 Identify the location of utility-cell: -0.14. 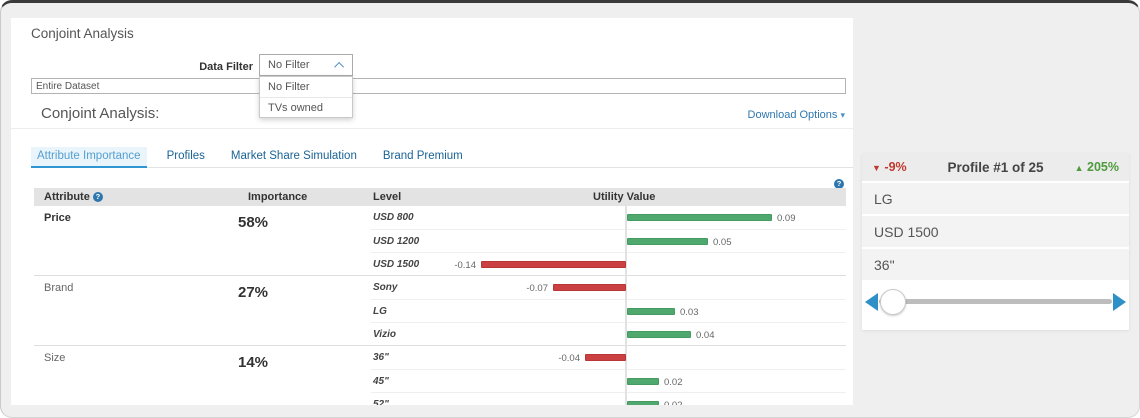
(650, 264).